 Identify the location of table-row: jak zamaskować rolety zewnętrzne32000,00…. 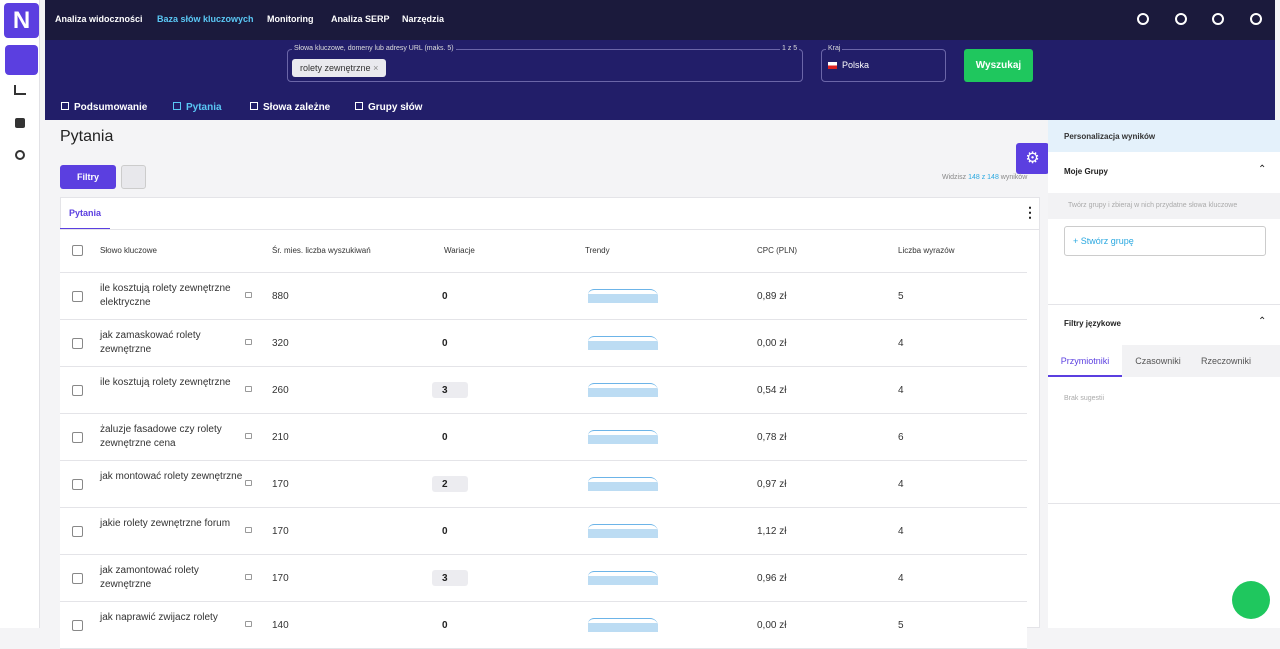
(543, 343).